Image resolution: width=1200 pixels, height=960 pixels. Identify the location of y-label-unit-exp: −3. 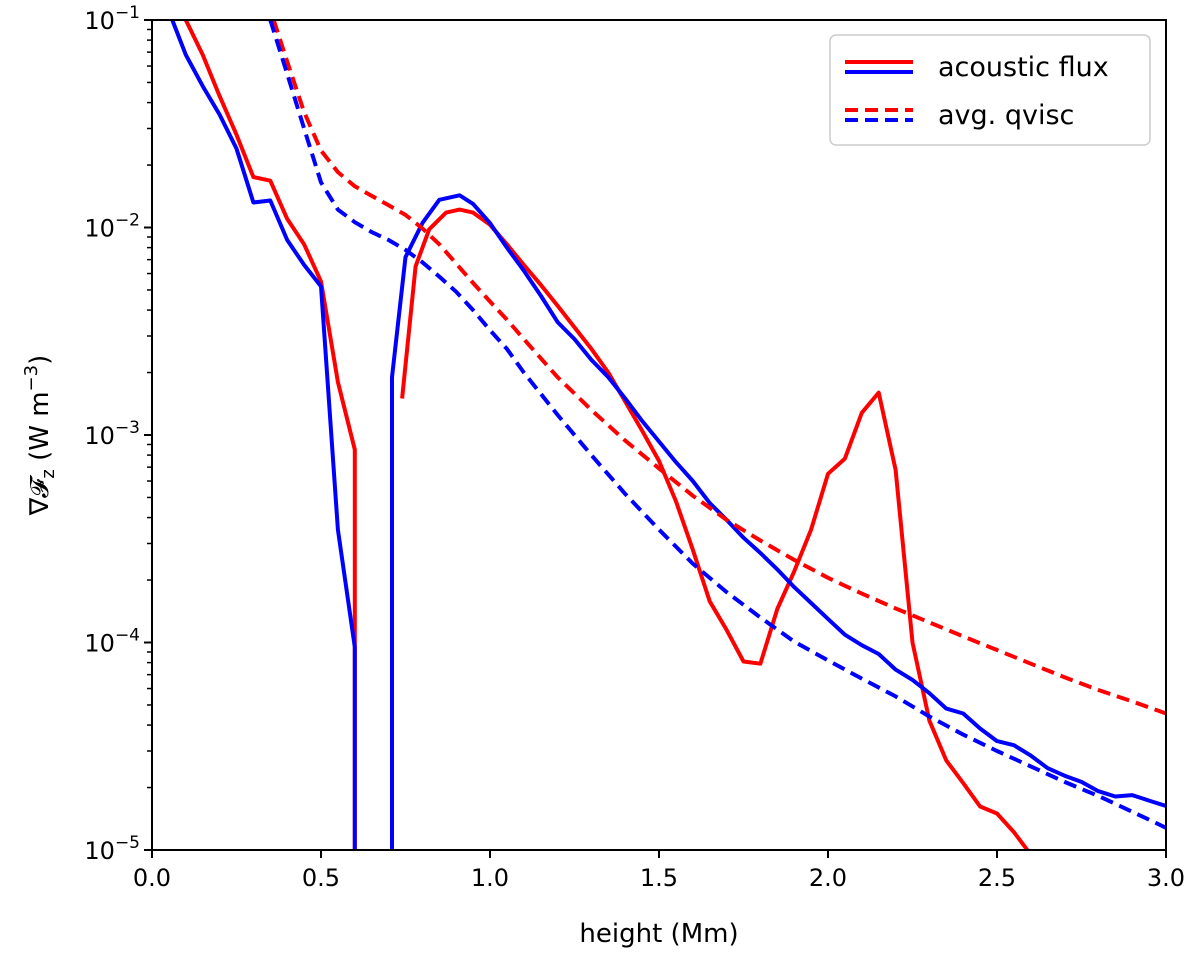
(31, 378).